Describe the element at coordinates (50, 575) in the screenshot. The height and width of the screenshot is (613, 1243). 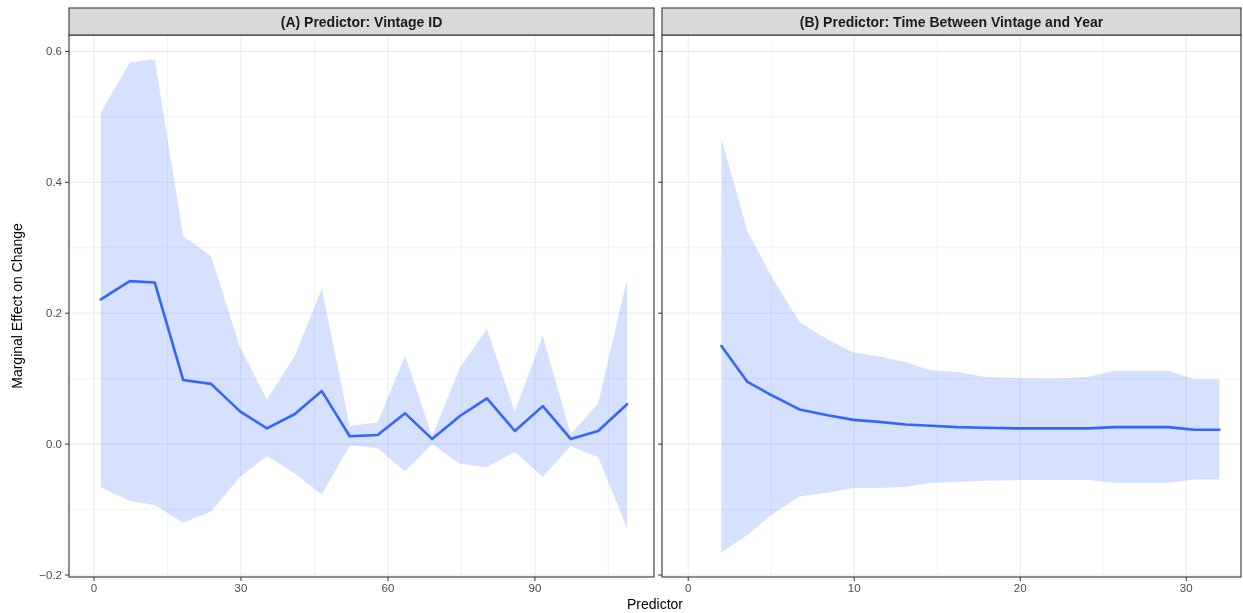
I see `y-tick-label: −0.2` at that location.